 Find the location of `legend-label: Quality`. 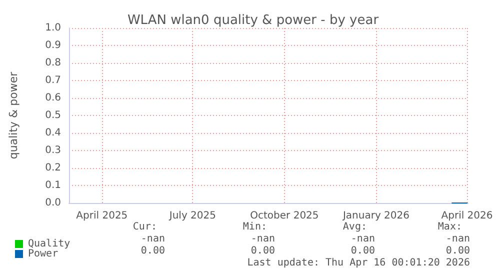

legend-label: Quality is located at coordinates (49, 244).